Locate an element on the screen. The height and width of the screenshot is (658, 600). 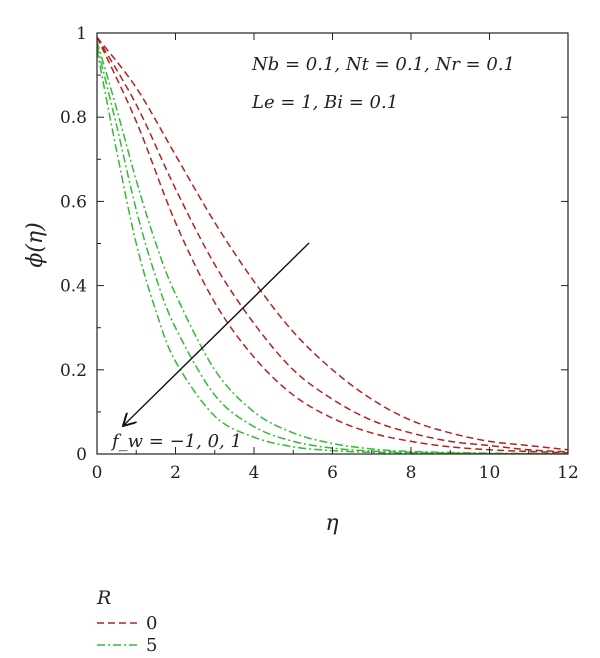
y-tick-label: 0.4 is located at coordinates (73, 287).